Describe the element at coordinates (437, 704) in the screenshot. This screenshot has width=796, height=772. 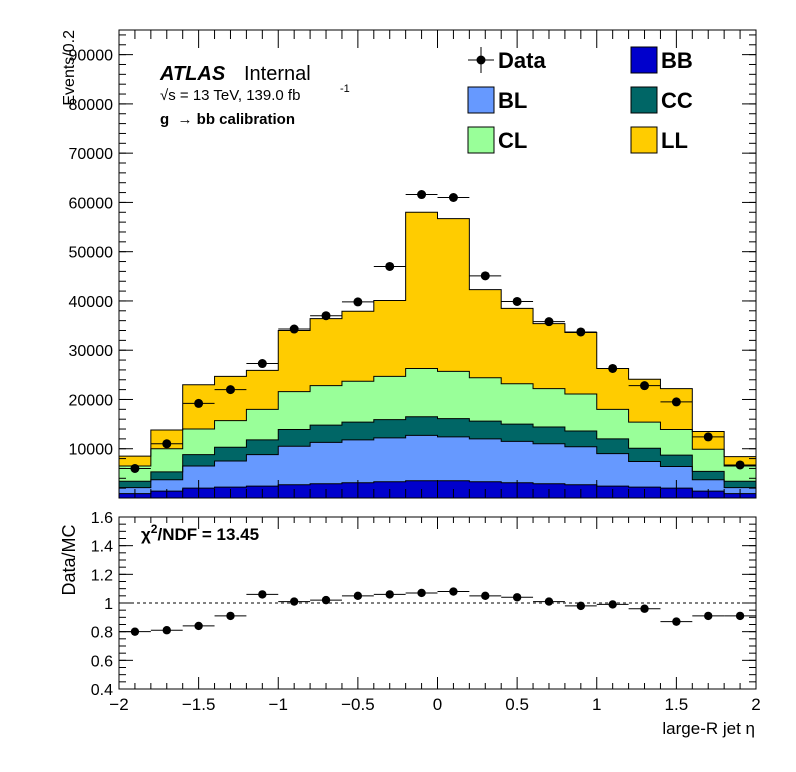
I see `x-tick-label: 0` at that location.